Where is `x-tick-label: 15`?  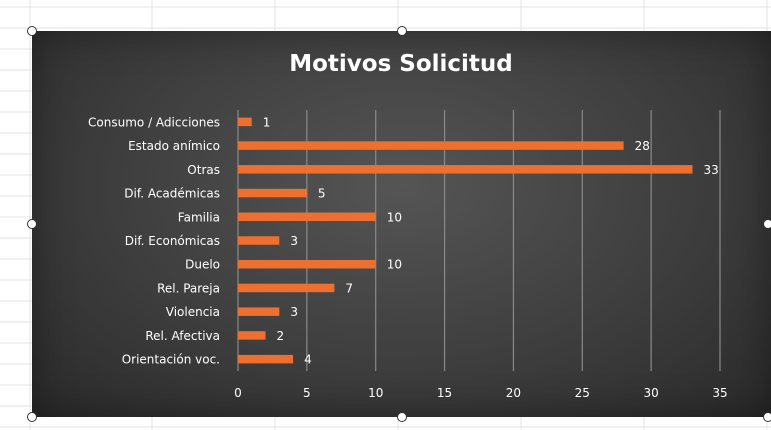
x-tick-label: 15 is located at coordinates (444, 393).